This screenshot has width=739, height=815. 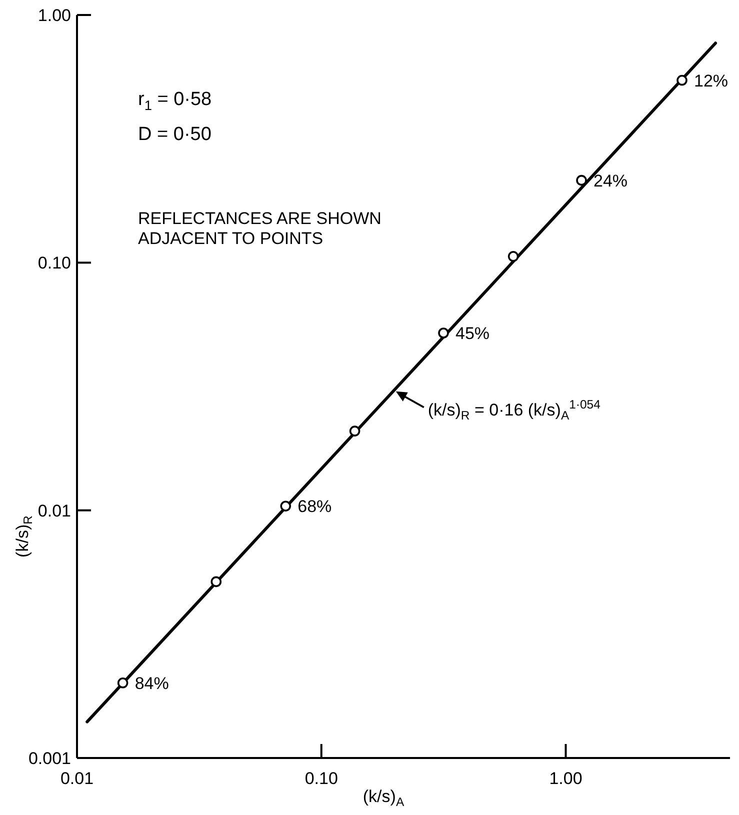 I want to click on annotation: r$_{1}$ = 0·58, so click(x=175, y=101).